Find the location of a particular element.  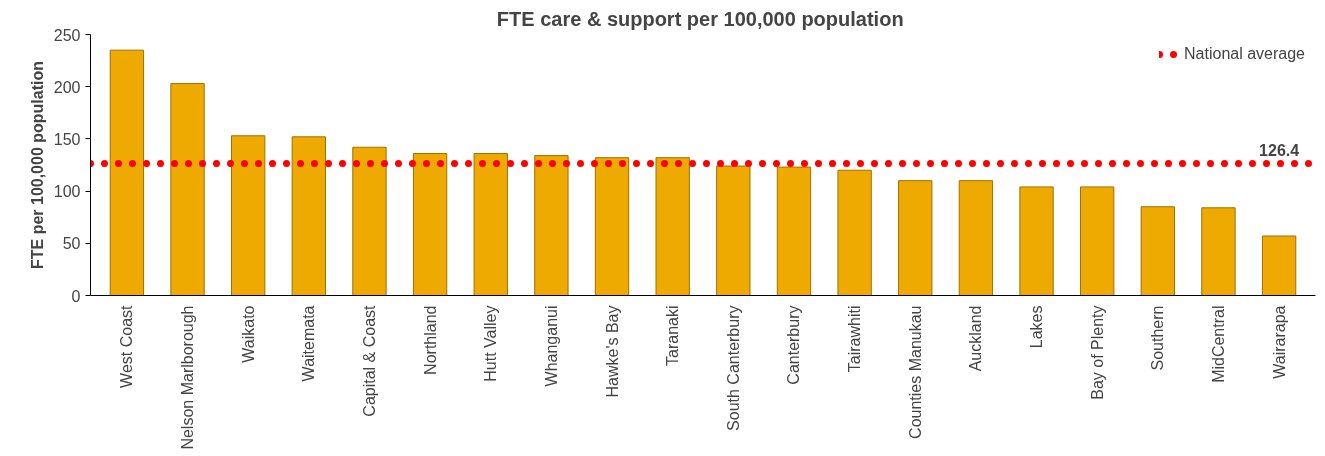

x-tick-label: Lakes is located at coordinates (1037, 327).